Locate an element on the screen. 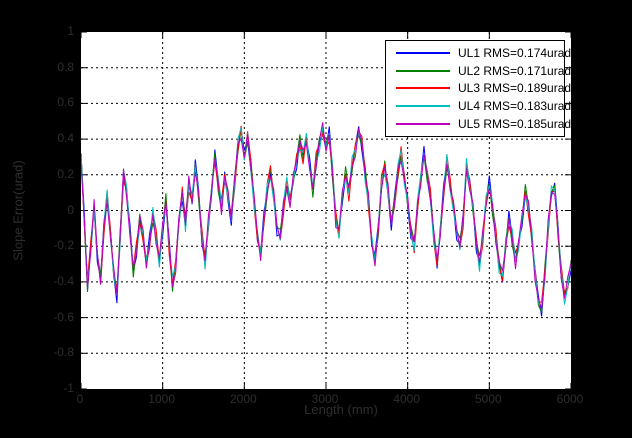  legend-item-label: UL3 RMS=0.189urad is located at coordinates (515, 88).